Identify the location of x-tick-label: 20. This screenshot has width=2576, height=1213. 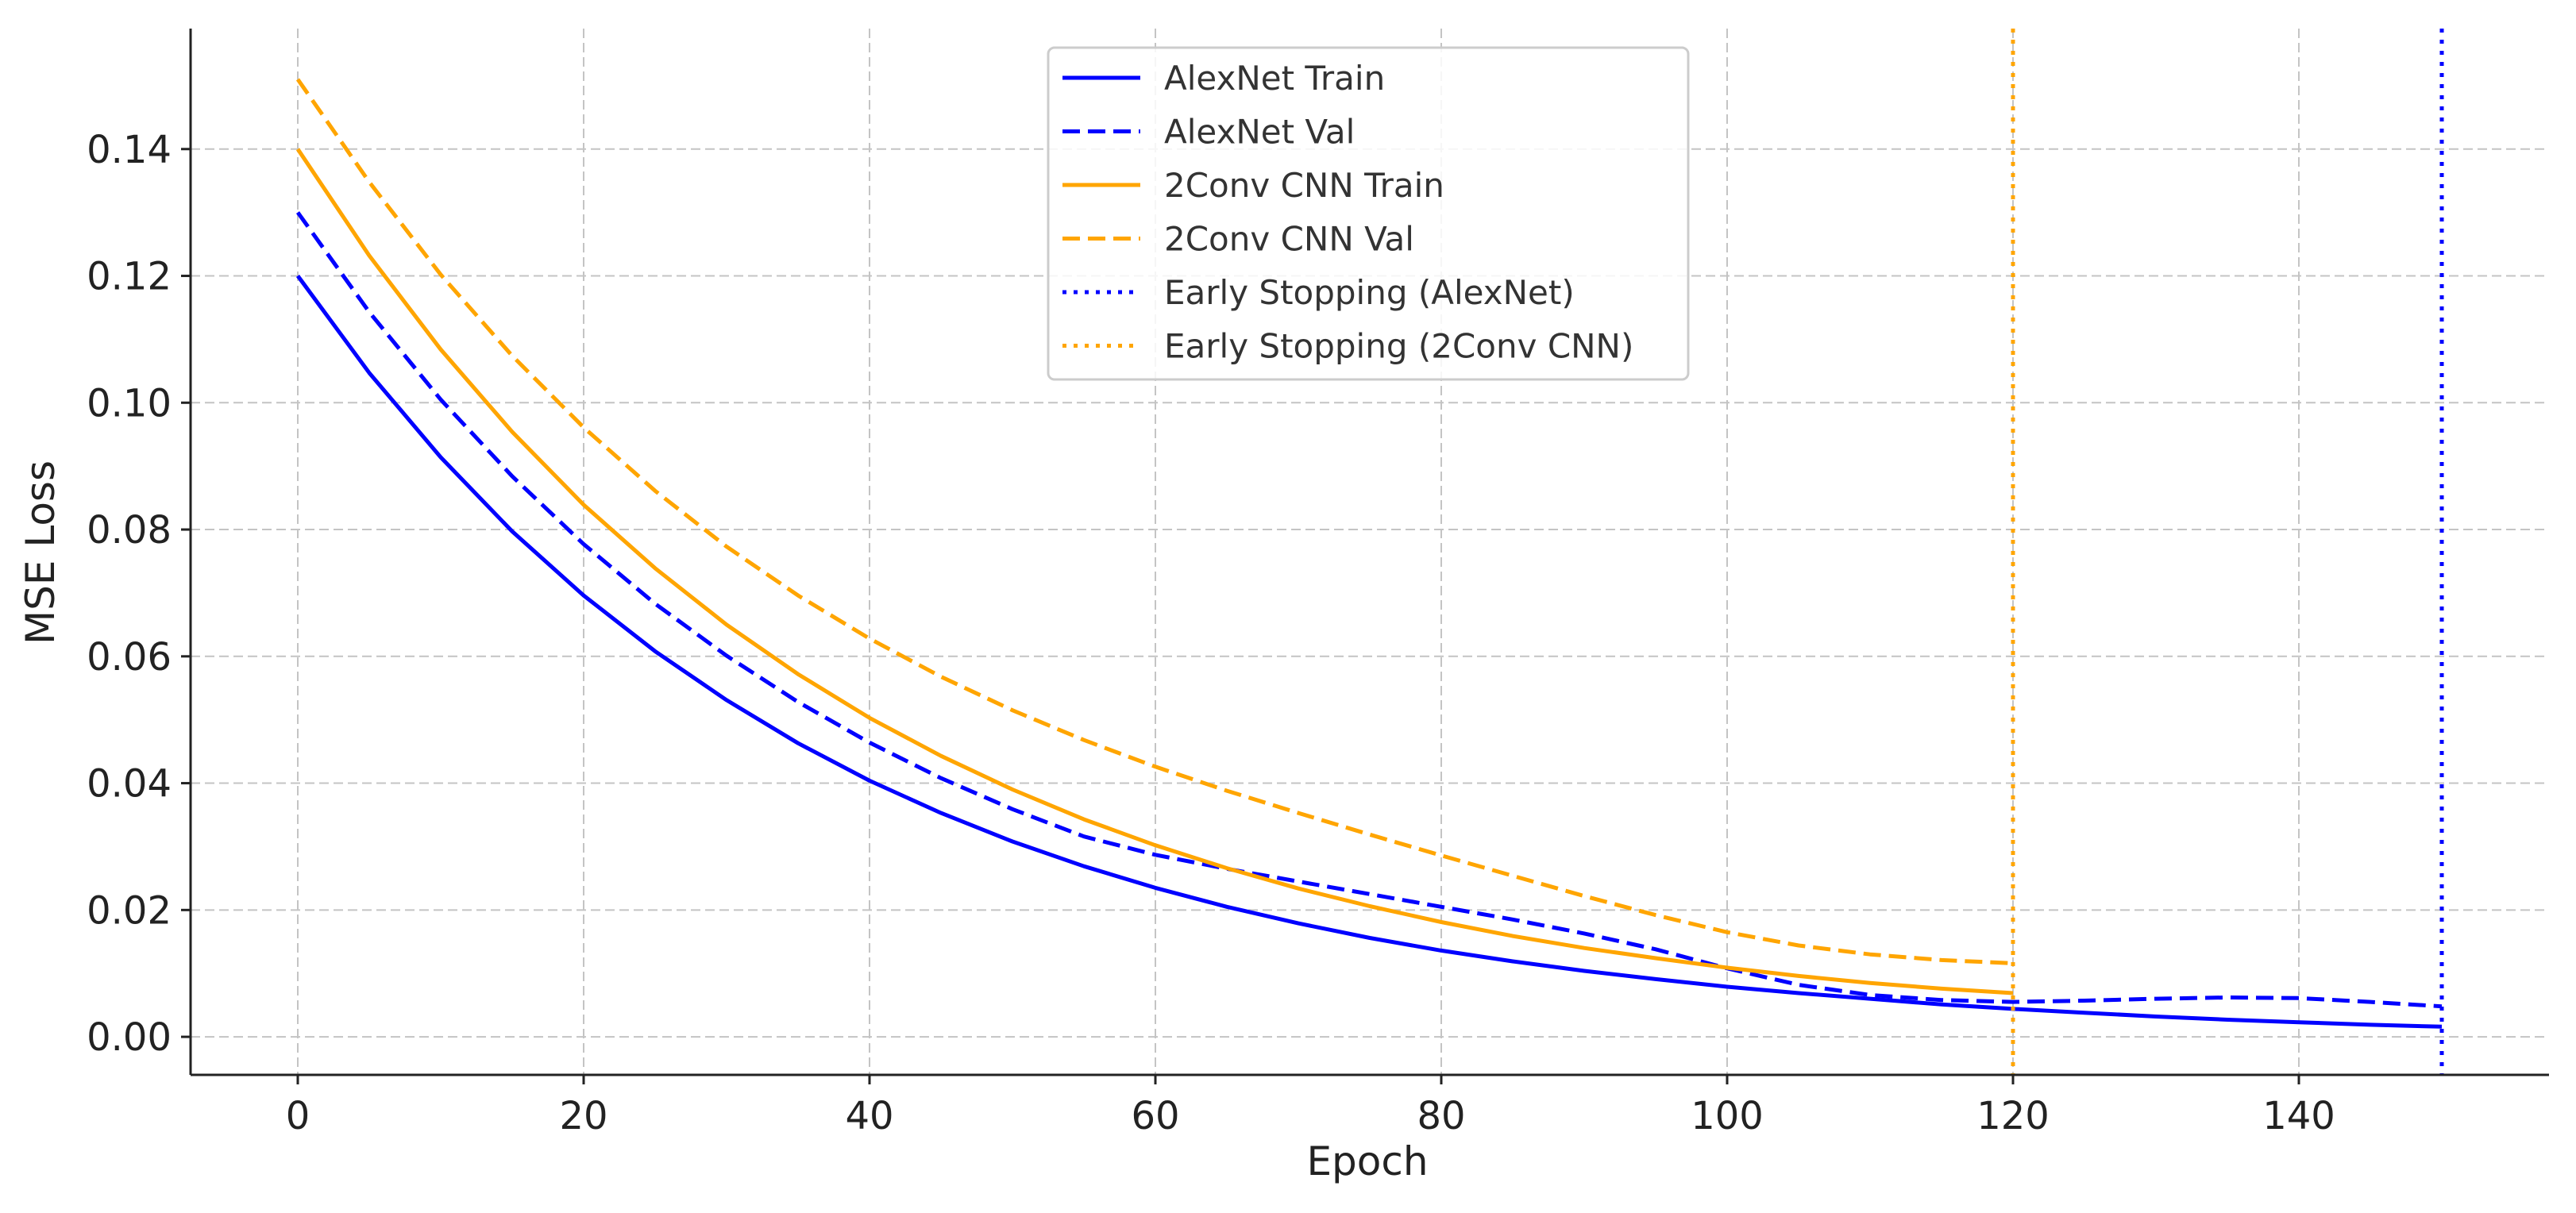
(583, 1116).